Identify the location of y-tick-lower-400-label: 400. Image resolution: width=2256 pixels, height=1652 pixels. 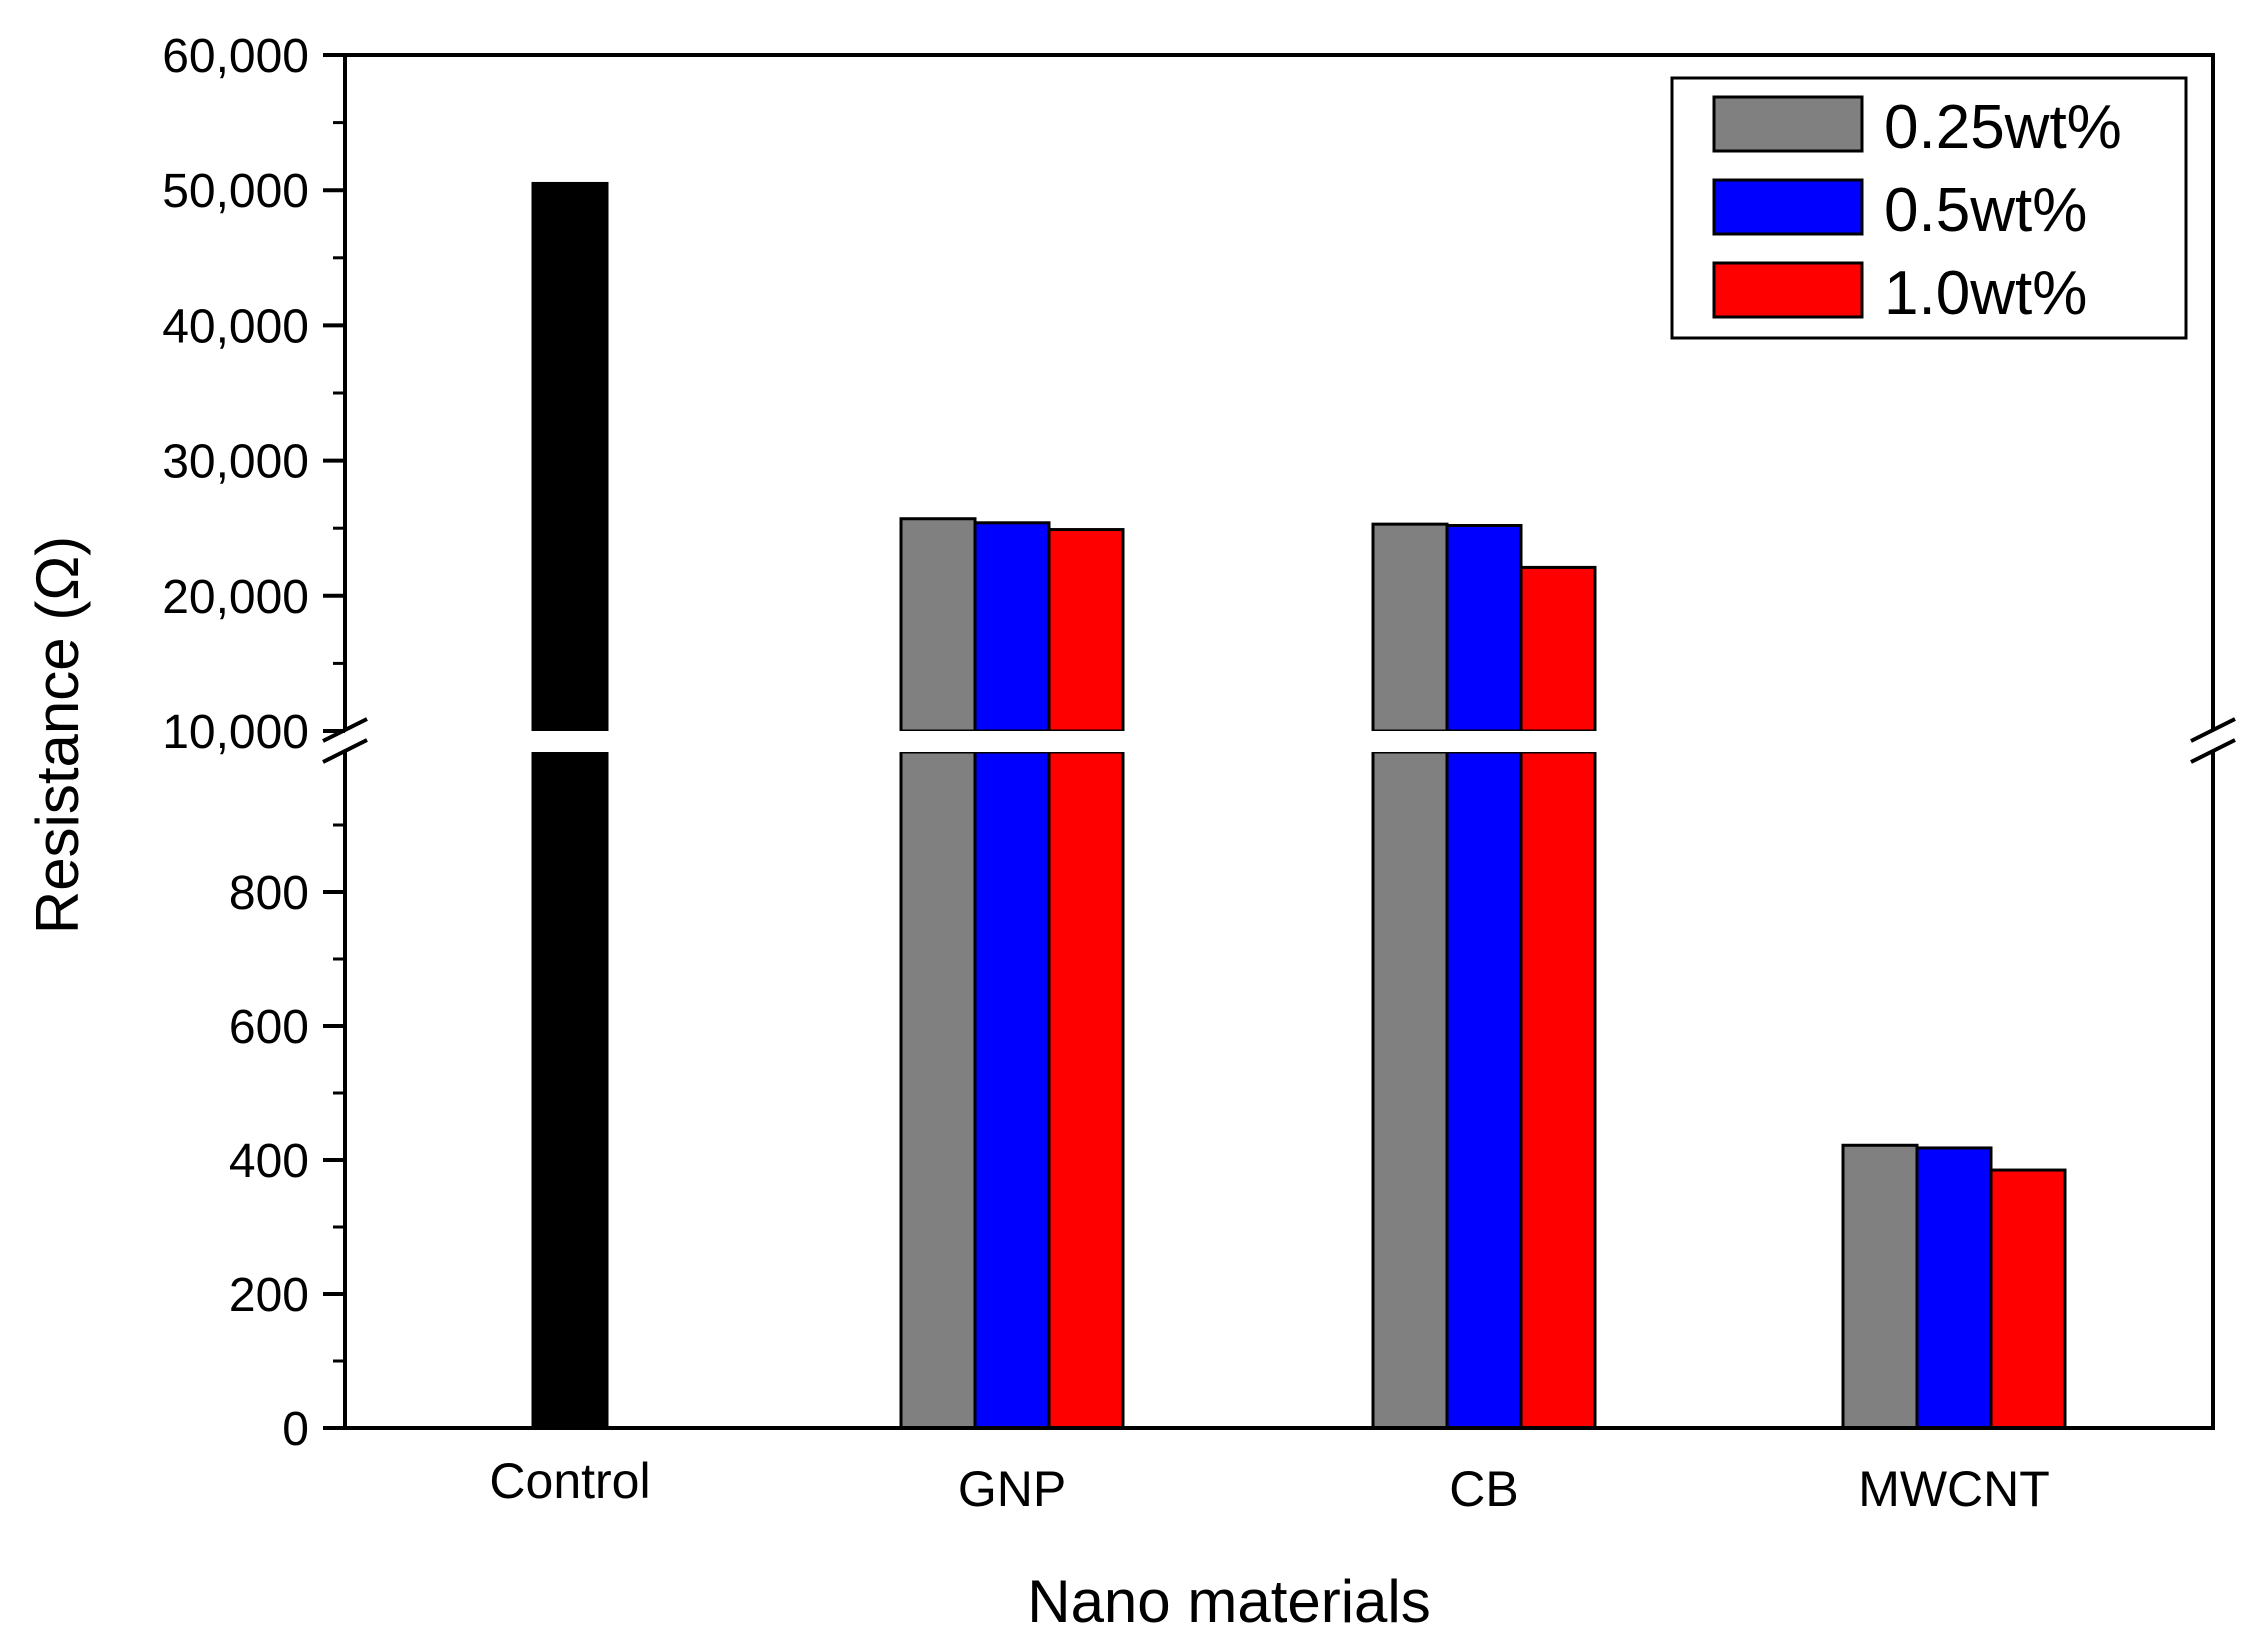
(269, 1161).